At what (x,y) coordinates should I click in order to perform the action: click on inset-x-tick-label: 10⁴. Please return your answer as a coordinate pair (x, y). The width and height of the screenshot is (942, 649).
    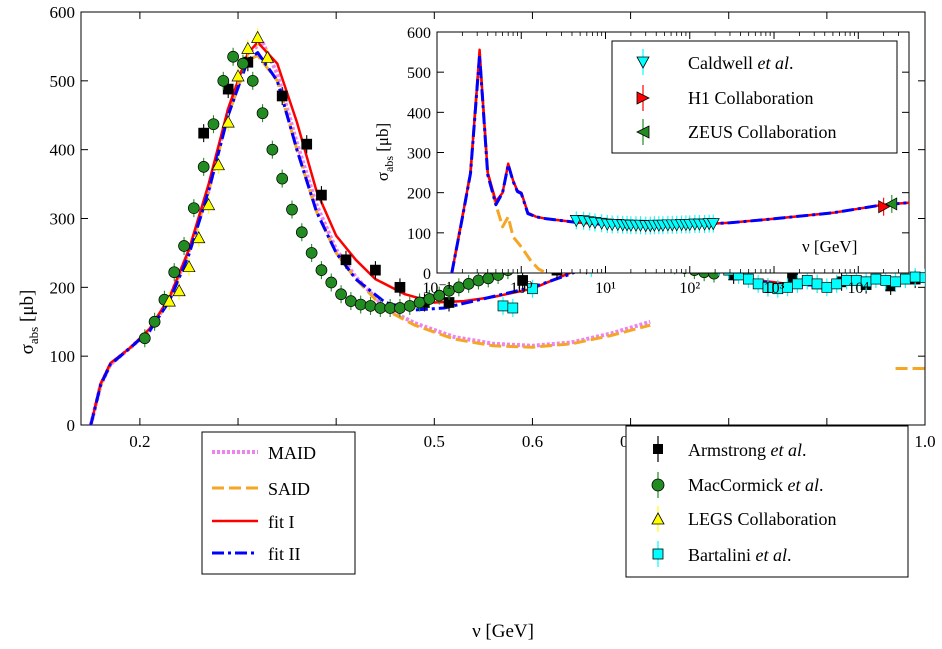
    Looking at the image, I should click on (858, 288).